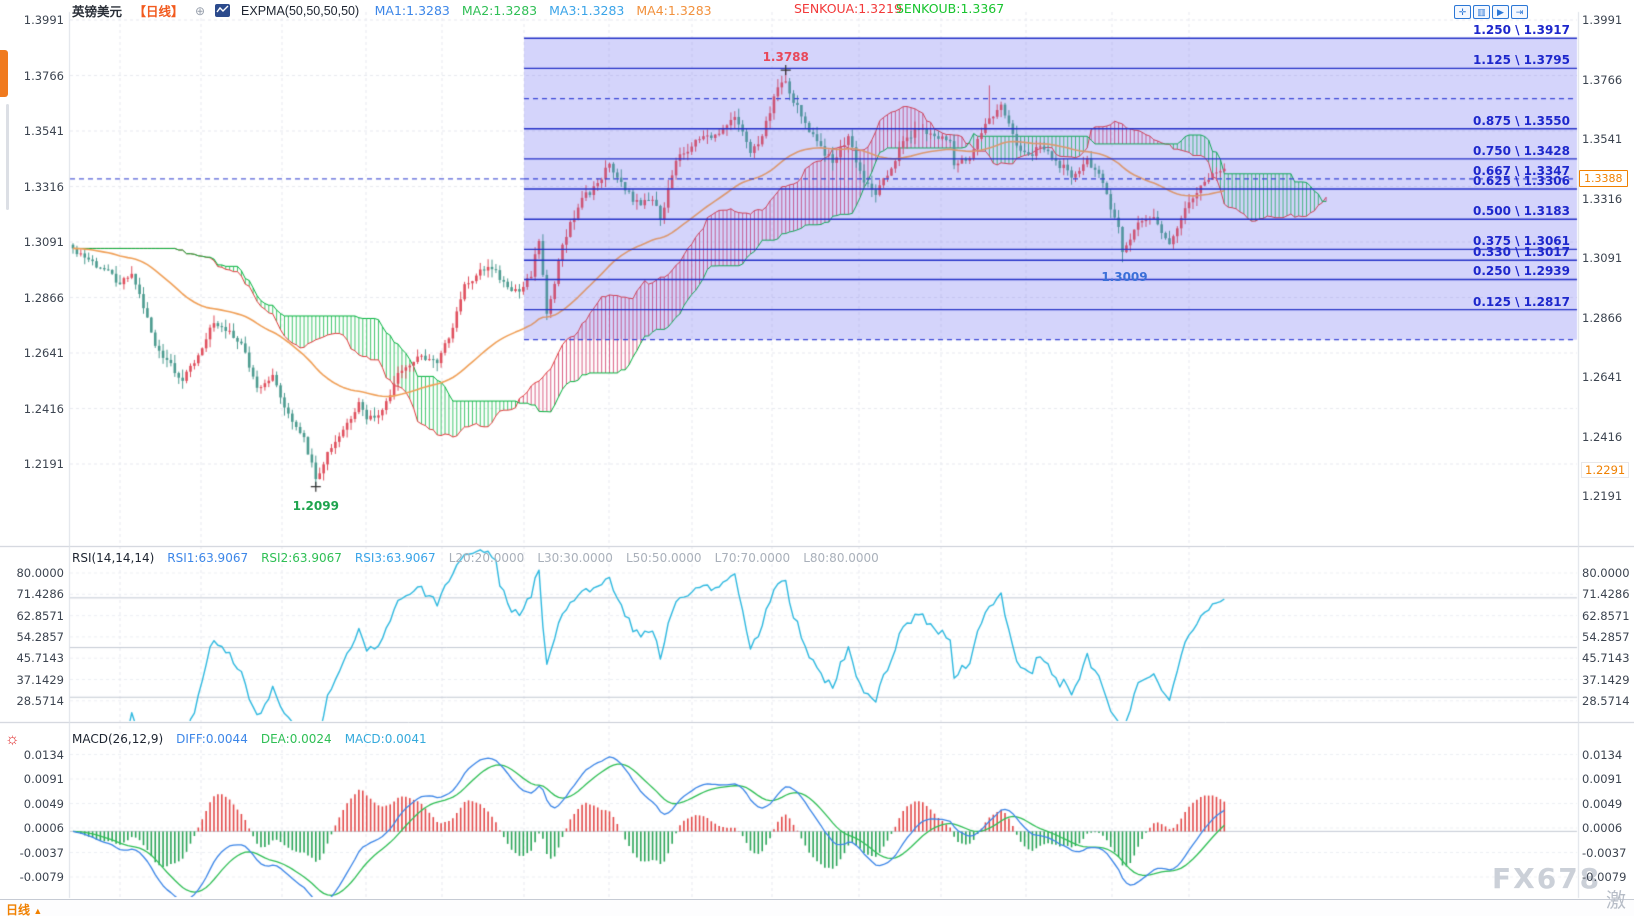 Image resolution: width=1634 pixels, height=916 pixels. What do you see at coordinates (1521, 170) in the screenshot?
I see `fib-level-label: 0.667 \ 1.3347` at bounding box center [1521, 170].